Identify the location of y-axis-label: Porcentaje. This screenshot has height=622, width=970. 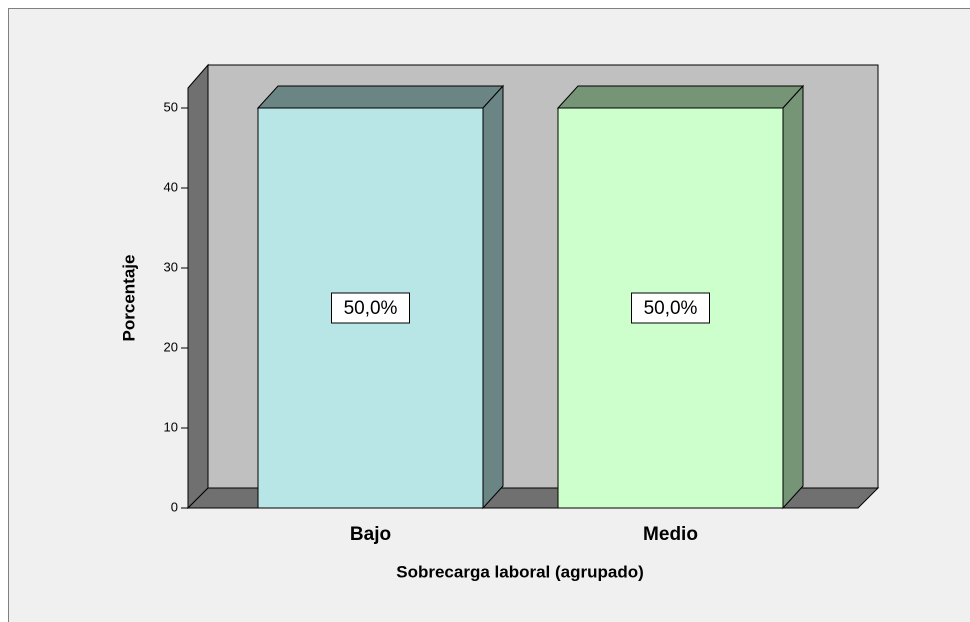
(128, 298).